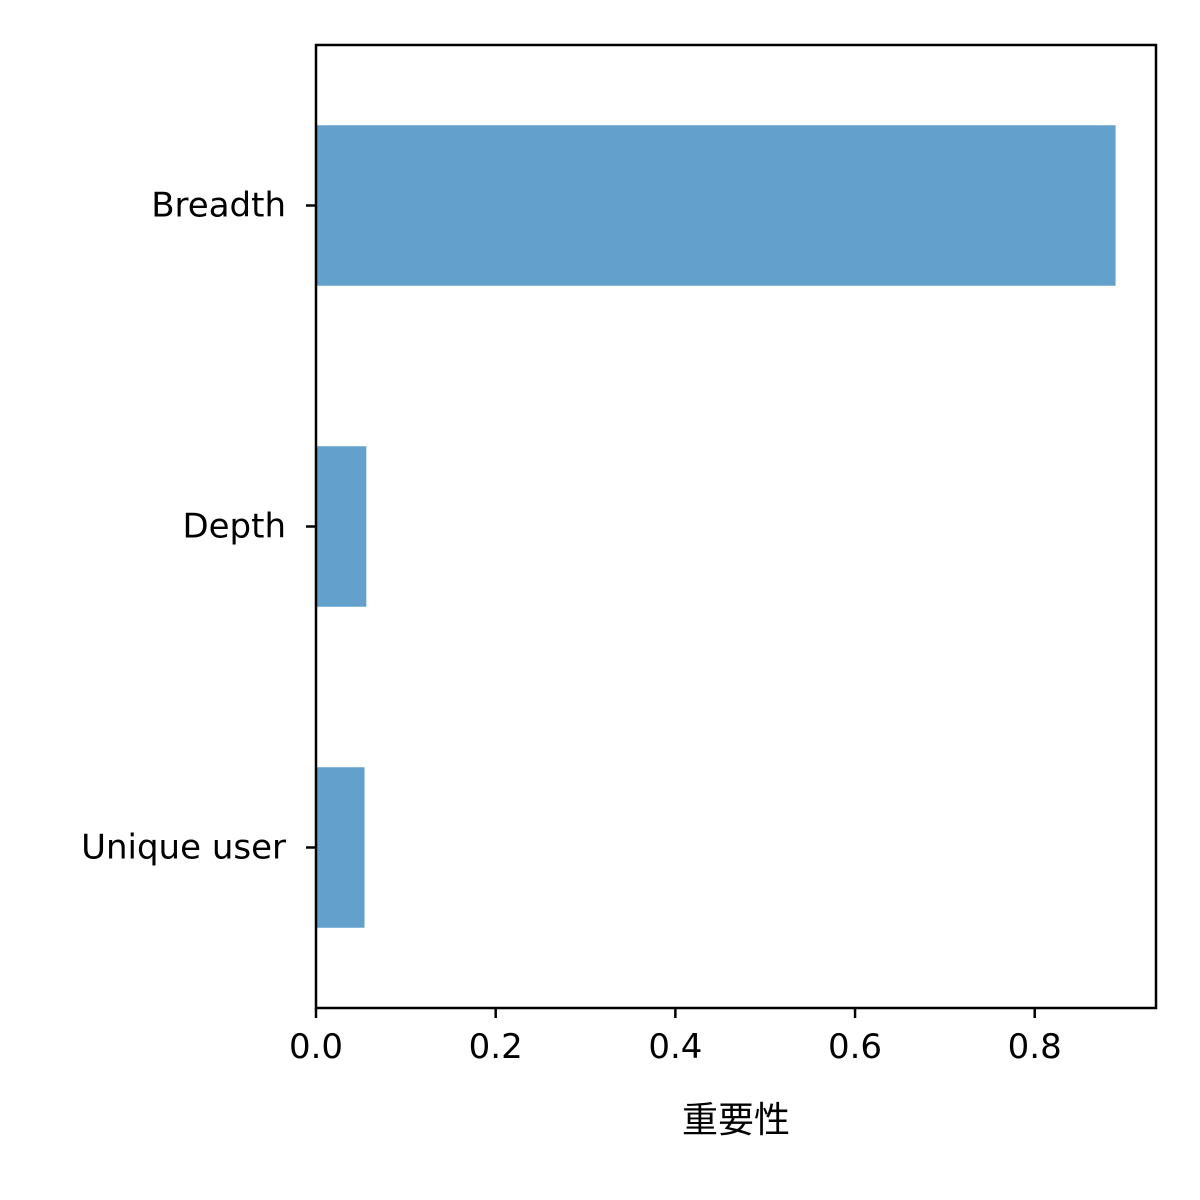  Describe the element at coordinates (716, 205) in the screenshot. I see `bar-breadth` at that location.